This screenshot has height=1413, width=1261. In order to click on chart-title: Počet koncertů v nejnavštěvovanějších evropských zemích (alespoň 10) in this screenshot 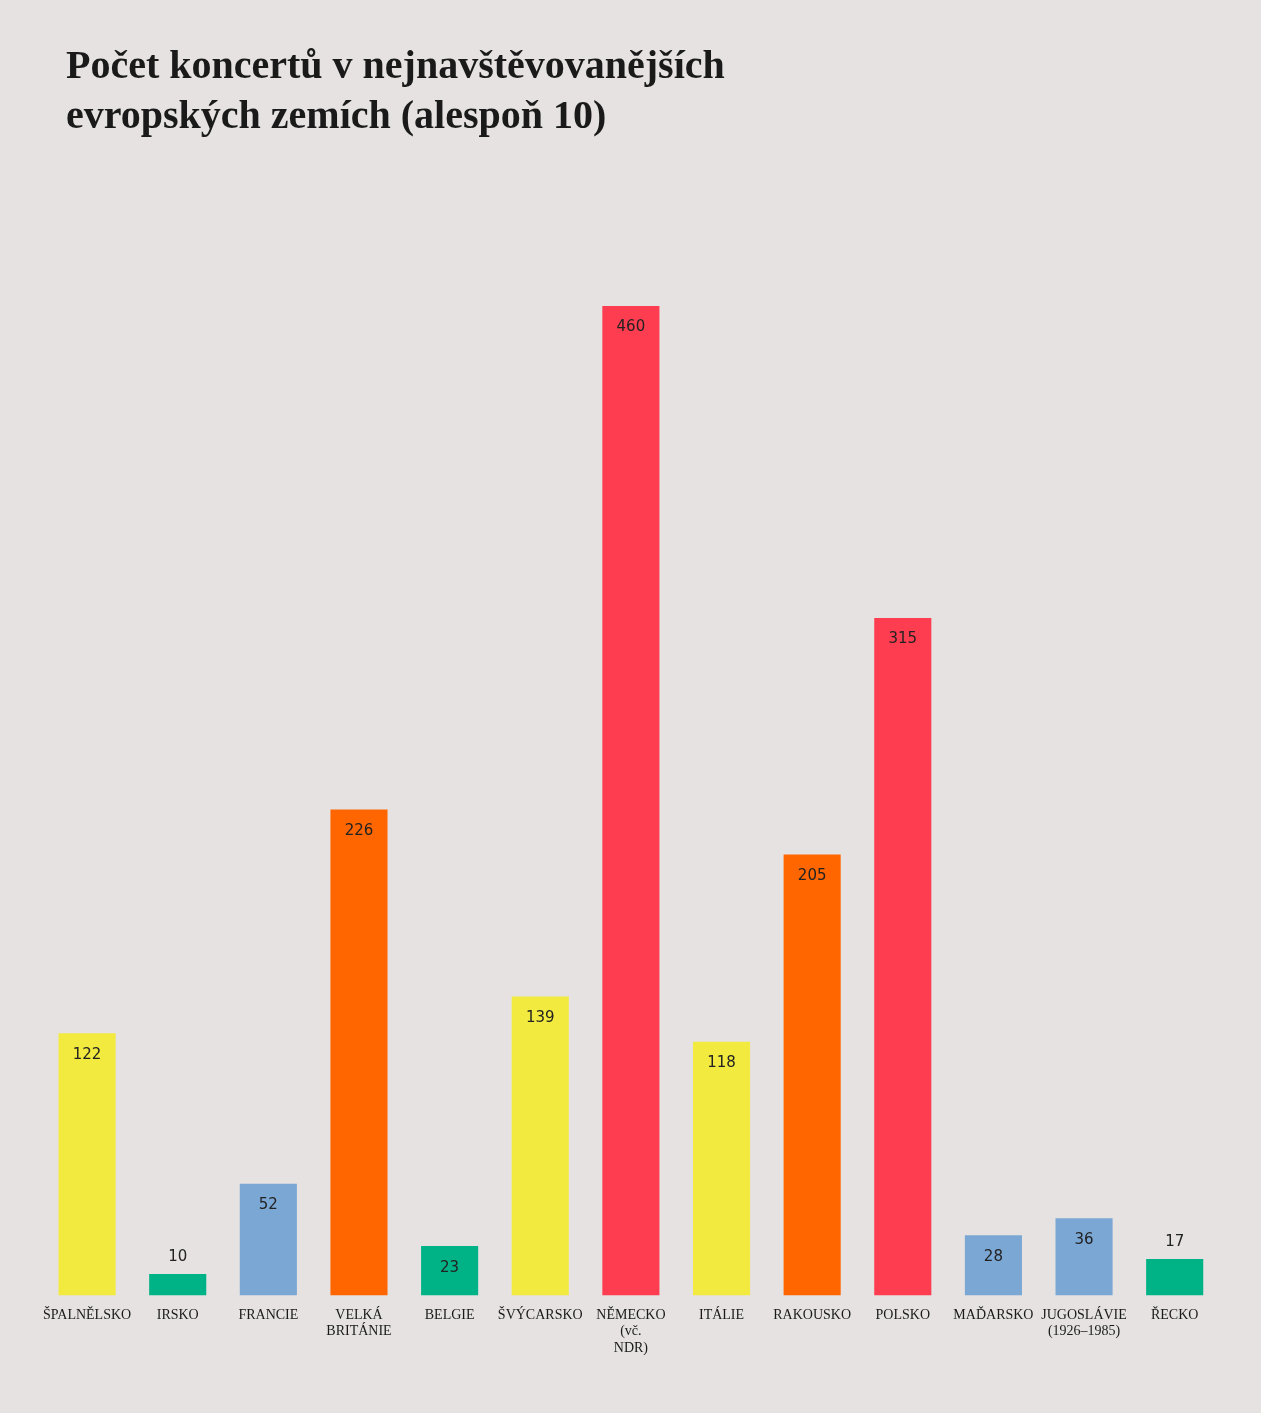, I will do `click(396, 90)`.